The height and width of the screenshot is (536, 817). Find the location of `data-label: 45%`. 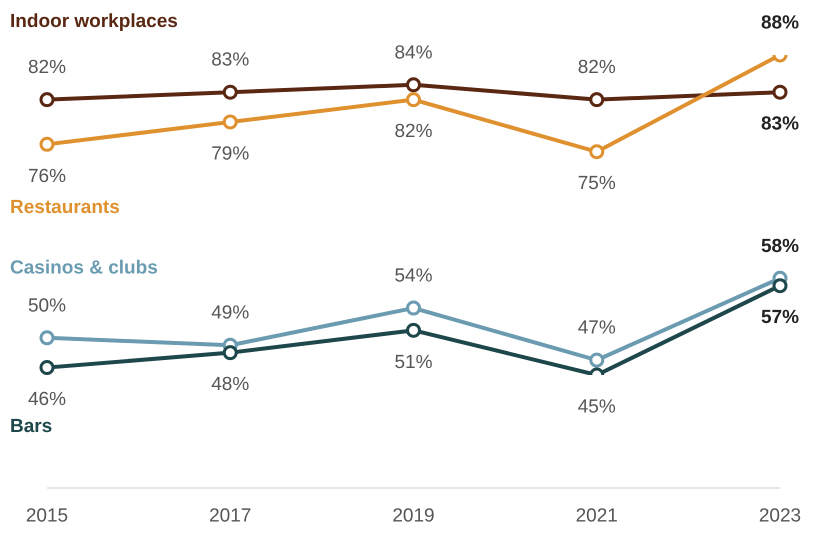

data-label: 45% is located at coordinates (597, 407).